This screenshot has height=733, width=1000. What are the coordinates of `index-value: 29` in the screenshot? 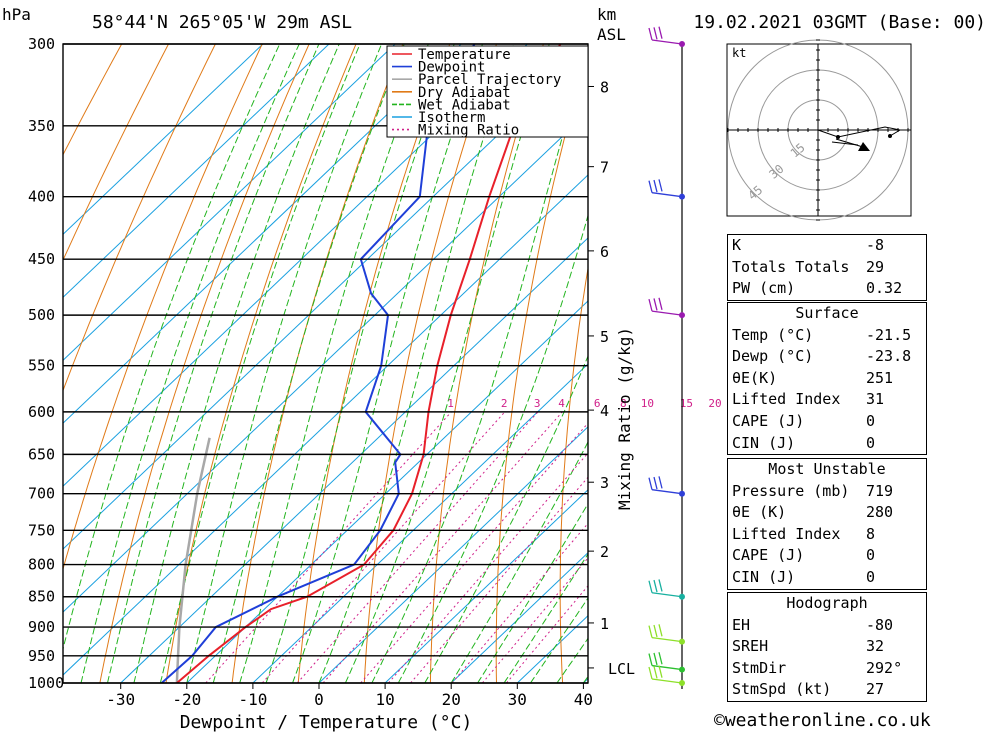 It's located at (875, 266).